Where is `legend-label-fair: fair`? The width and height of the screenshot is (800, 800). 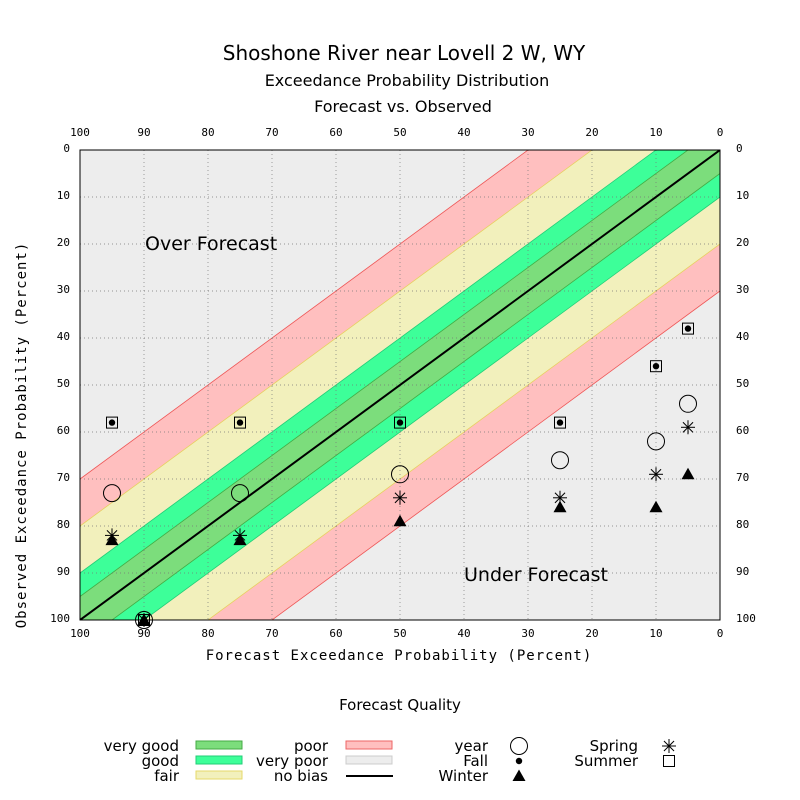 legend-label-fair: fair is located at coordinates (167, 776).